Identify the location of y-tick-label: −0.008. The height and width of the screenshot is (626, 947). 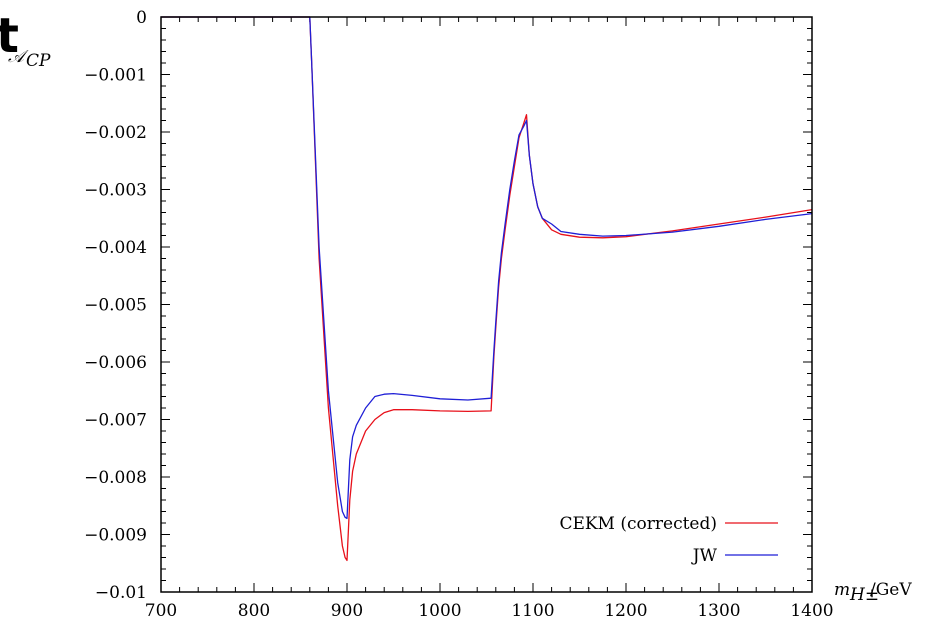
(115, 478).